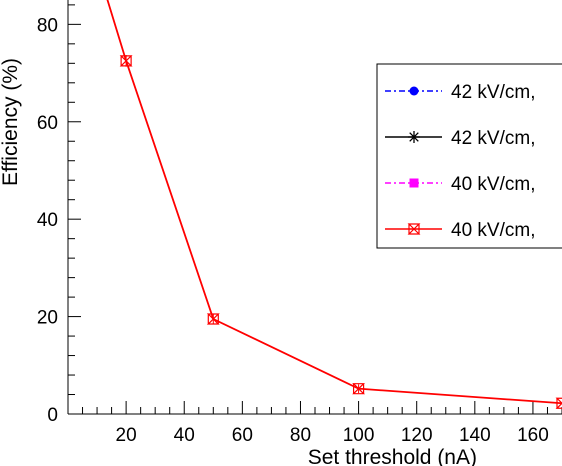 The height and width of the screenshot is (466, 562). I want to click on y-axis-ticks: 0 20 40 60 80, so click(59, 215).